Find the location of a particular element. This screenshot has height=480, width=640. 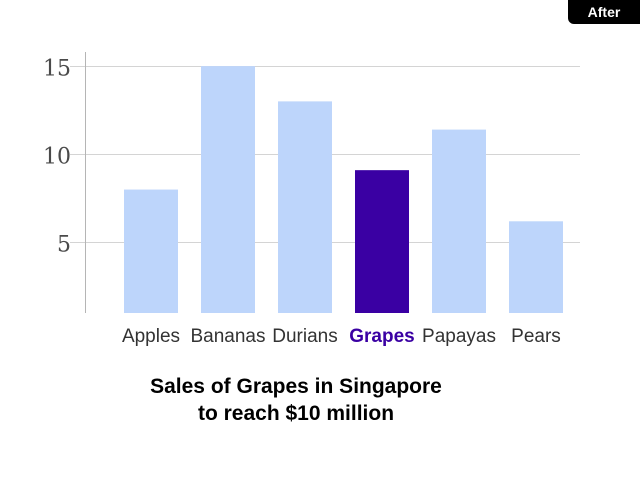

y-tick-label: 15 is located at coordinates (57, 69).